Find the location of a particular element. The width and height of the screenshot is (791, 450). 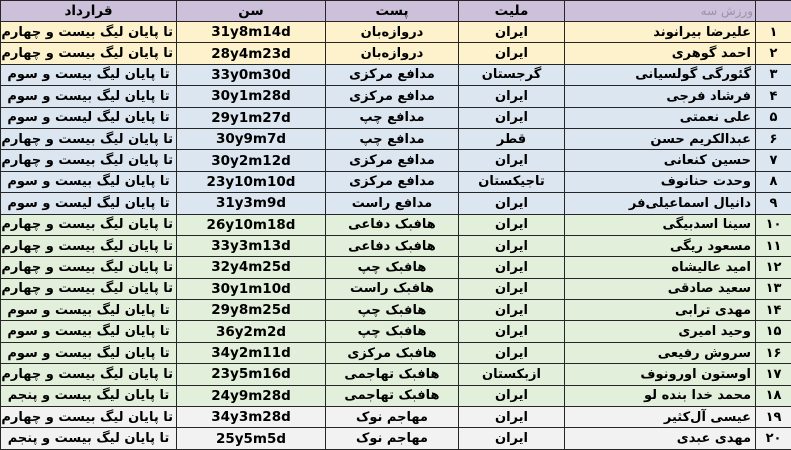

row-number: ۳ is located at coordinates (773, 75).